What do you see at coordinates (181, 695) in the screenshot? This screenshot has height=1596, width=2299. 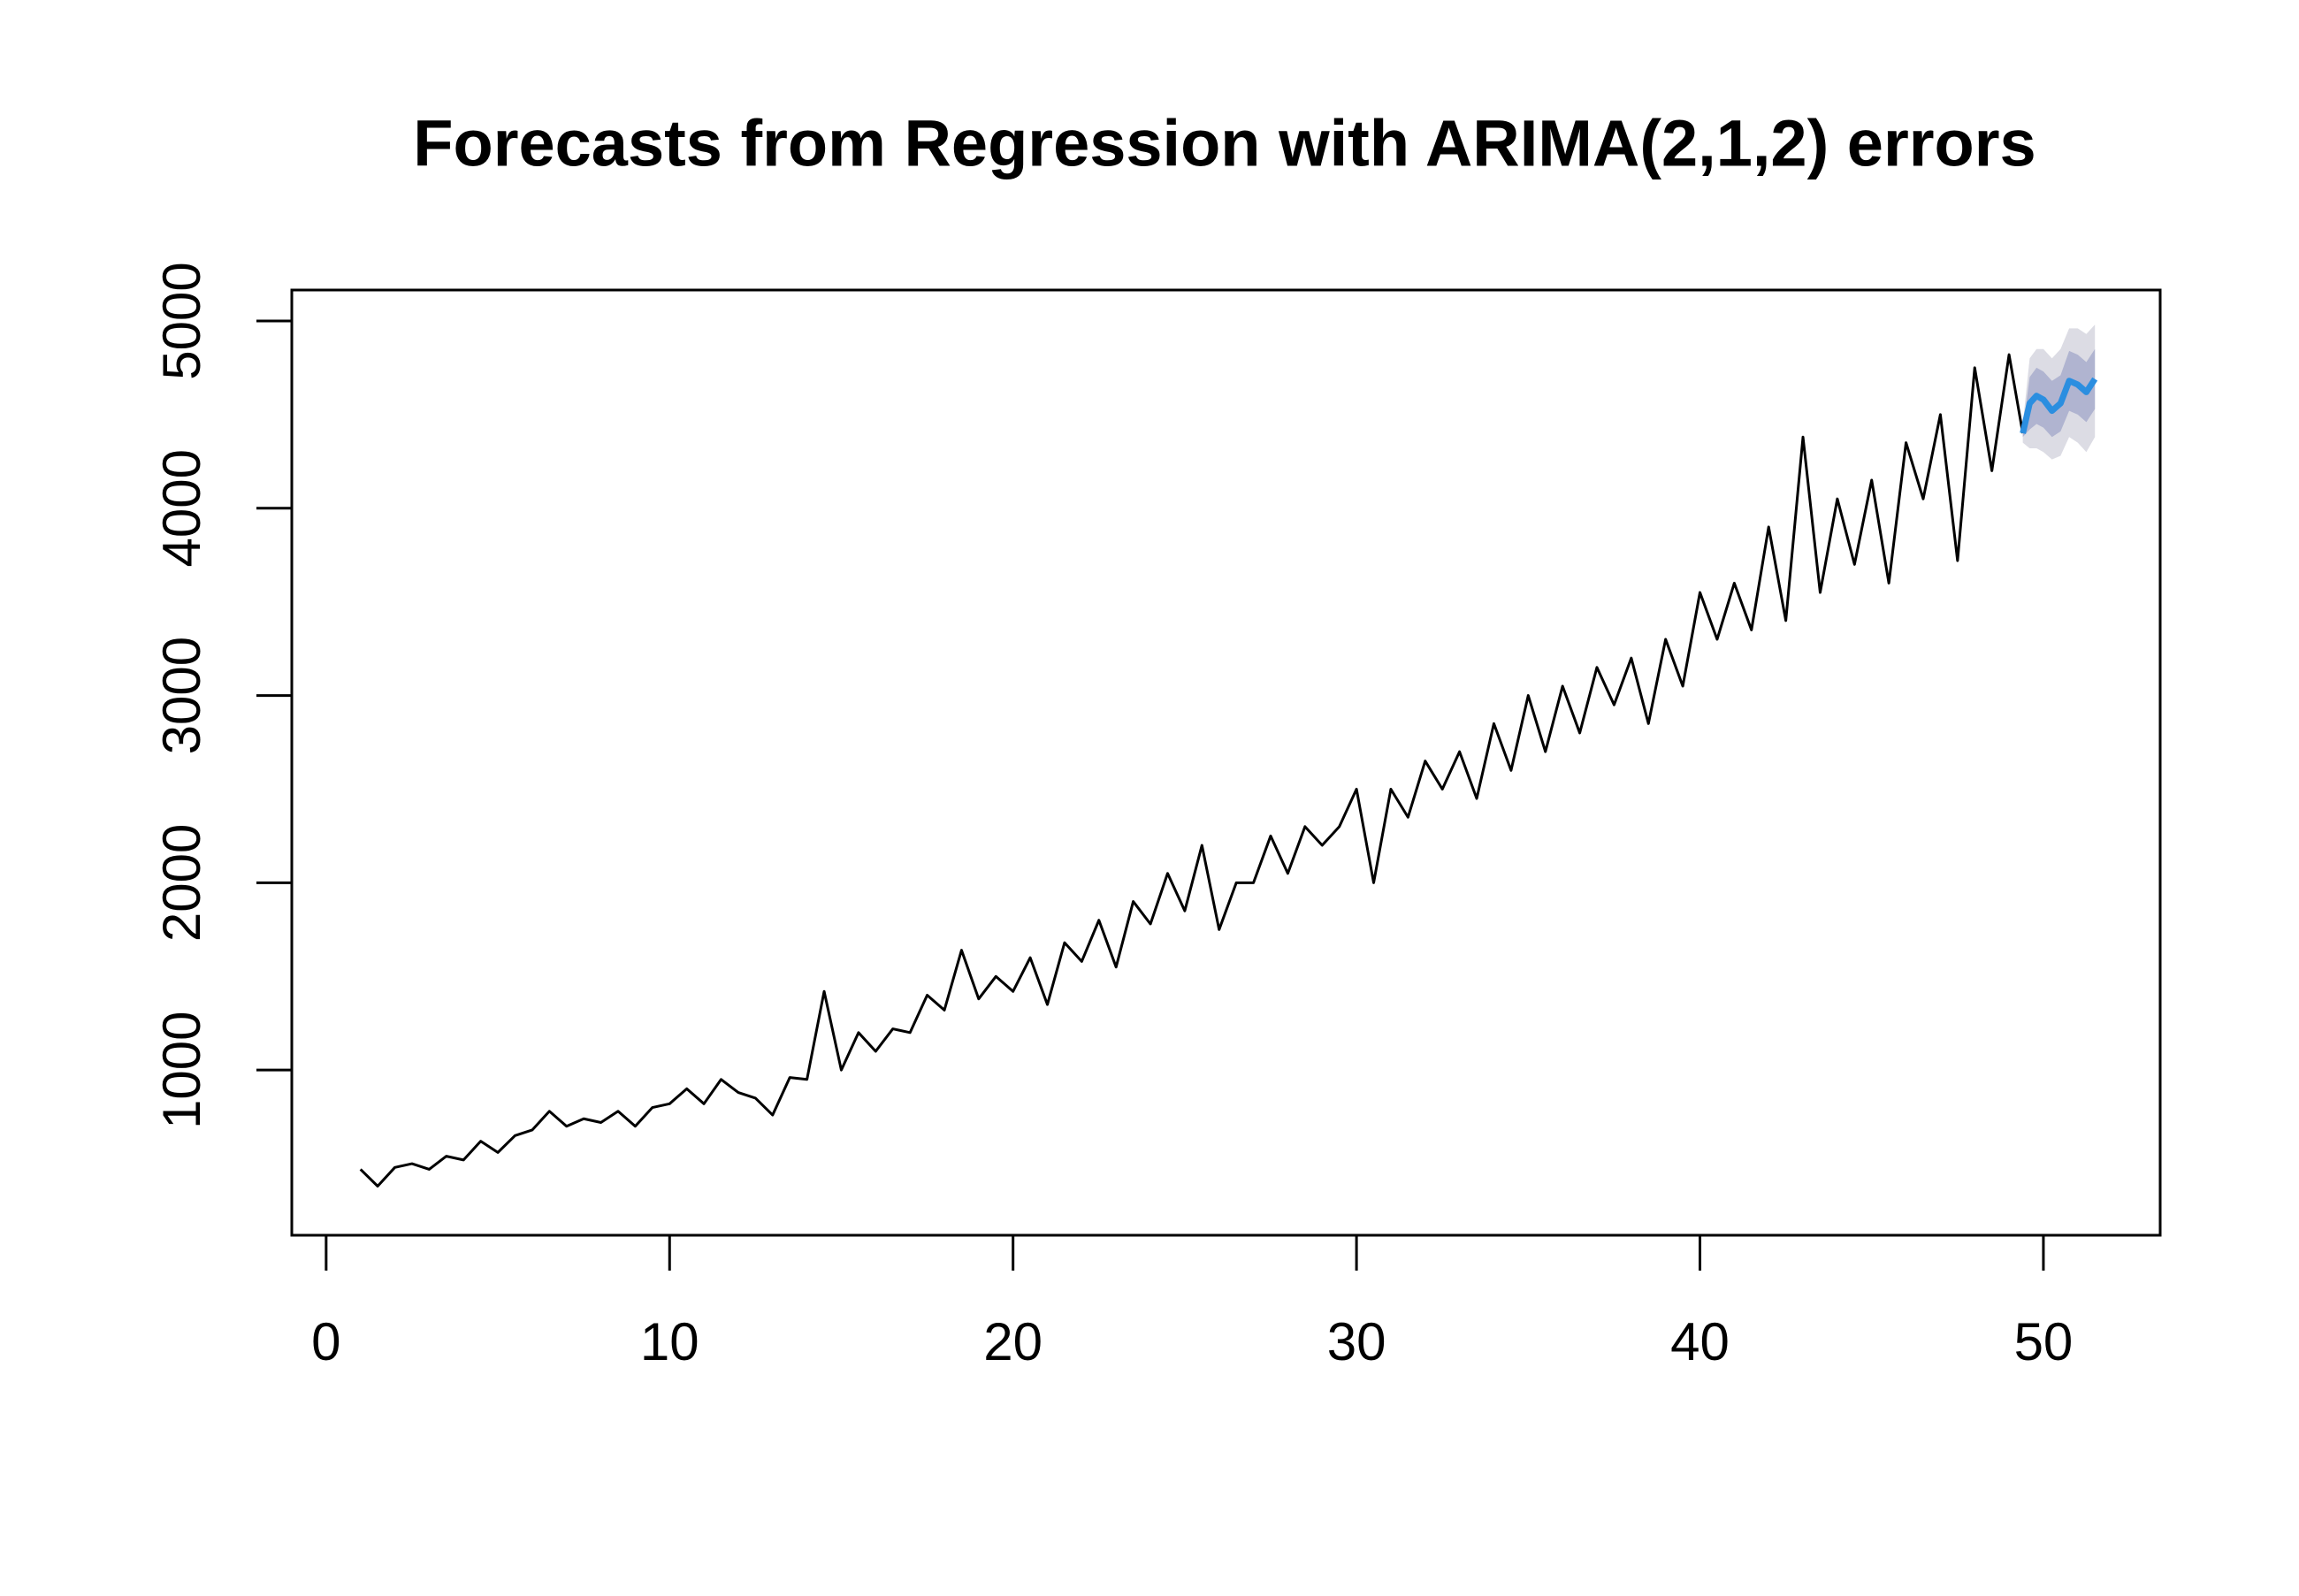 I see `y-tick-label: 3000` at bounding box center [181, 695].